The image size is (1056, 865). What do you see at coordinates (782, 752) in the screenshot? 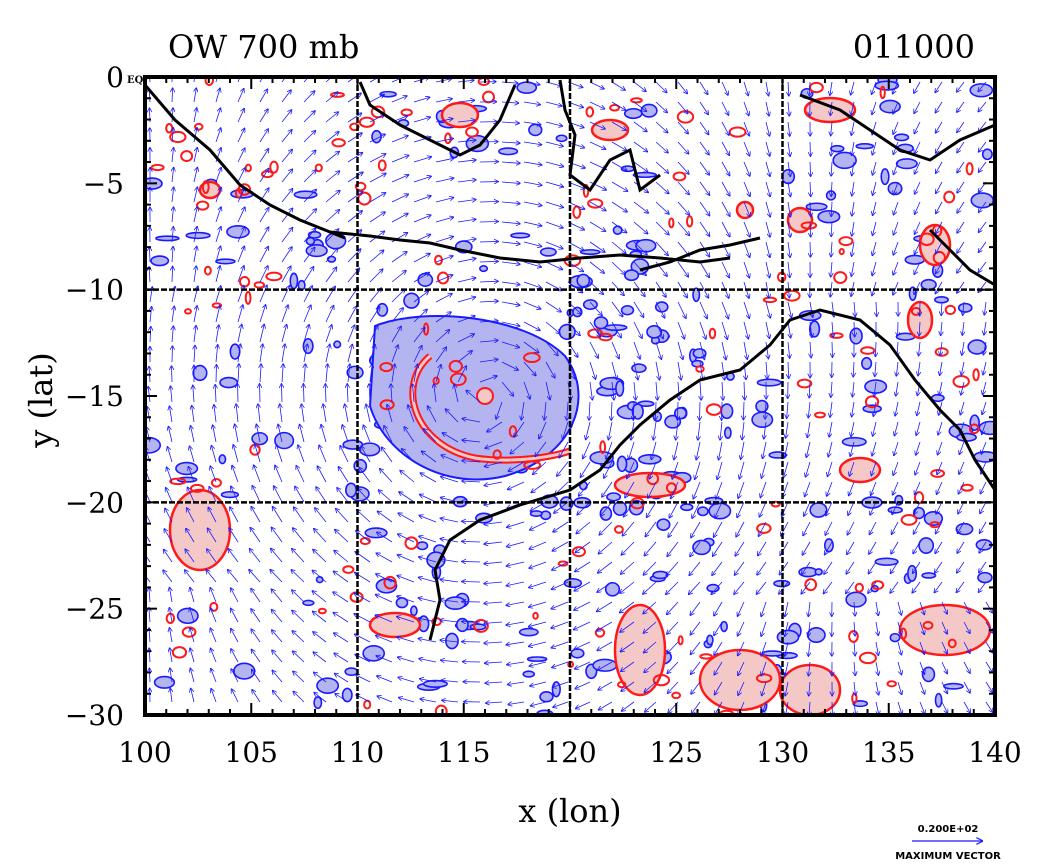
I see `x-tick-label: 130` at bounding box center [782, 752].